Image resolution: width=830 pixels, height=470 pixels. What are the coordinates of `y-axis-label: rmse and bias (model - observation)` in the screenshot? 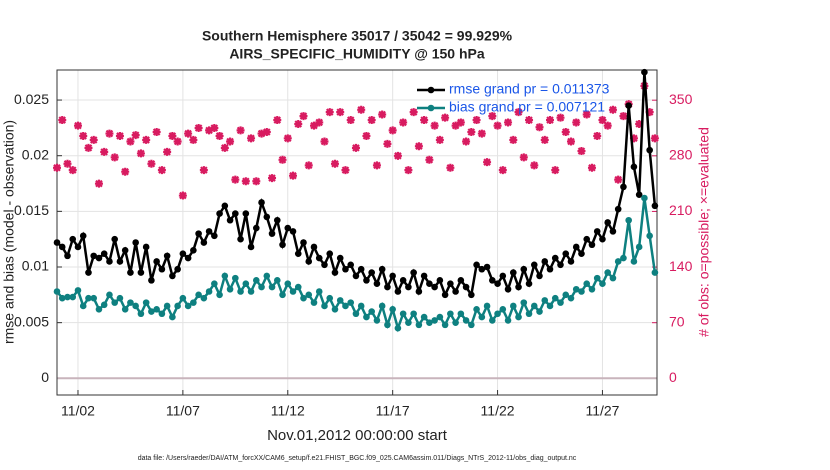 It's located at (9, 232).